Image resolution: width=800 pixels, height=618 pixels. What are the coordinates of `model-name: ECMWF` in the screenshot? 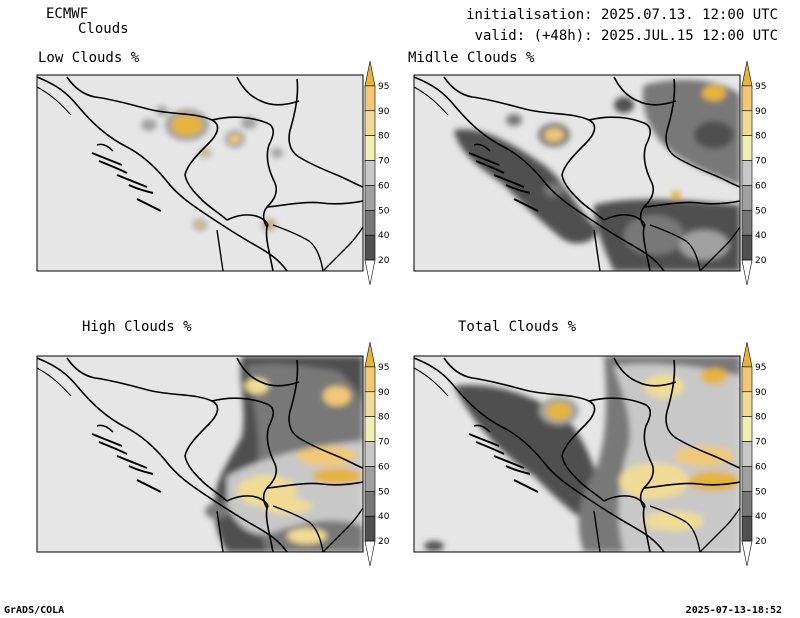 It's located at (67, 14).